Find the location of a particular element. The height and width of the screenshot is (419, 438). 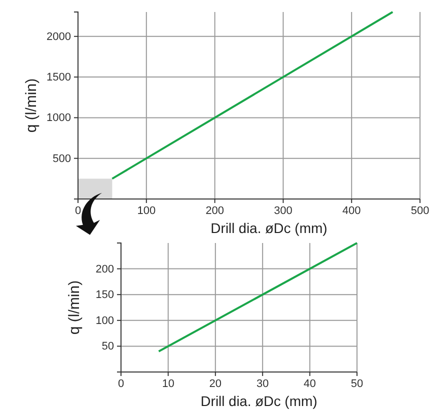

x-tick-label: 400 is located at coordinates (351, 210).